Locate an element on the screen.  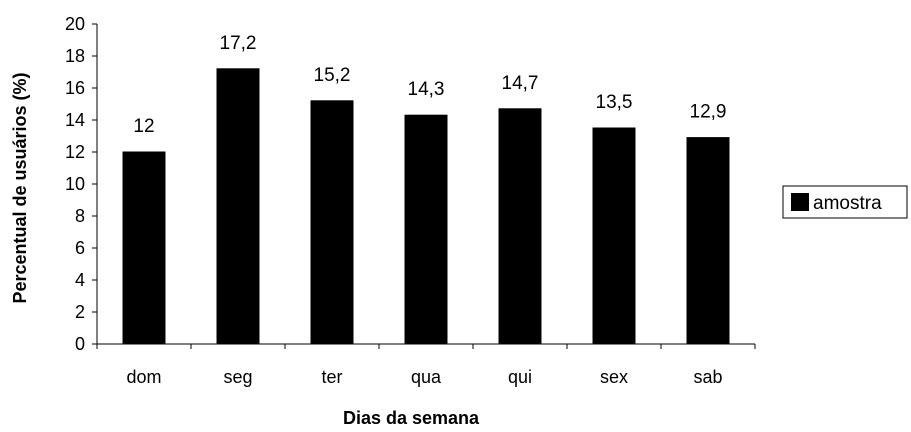
data-label-sex: 13,5 is located at coordinates (614, 102).